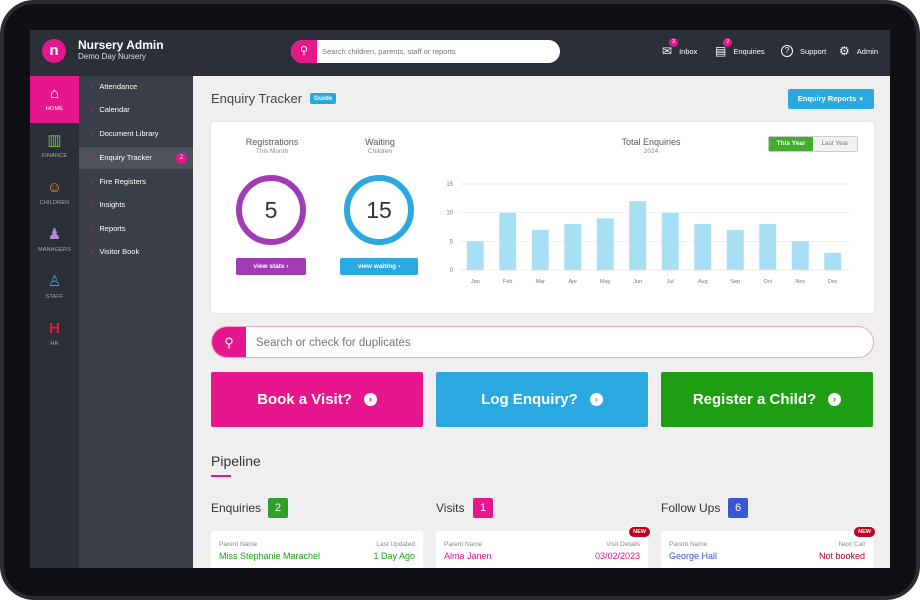 Image resolution: width=920 pixels, height=600 pixels. What do you see at coordinates (136, 158) in the screenshot?
I see `submenu-enquiry-tracker: › Enquiry Tracker 2` at bounding box center [136, 158].